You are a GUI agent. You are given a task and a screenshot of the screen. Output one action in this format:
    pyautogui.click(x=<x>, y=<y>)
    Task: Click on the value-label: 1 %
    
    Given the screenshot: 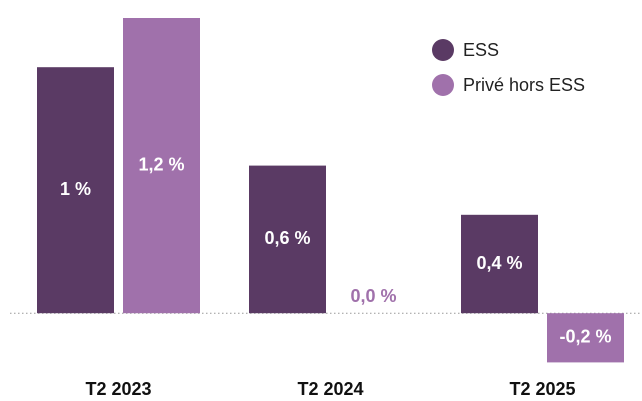 What is the action you would take?
    pyautogui.click(x=75, y=189)
    